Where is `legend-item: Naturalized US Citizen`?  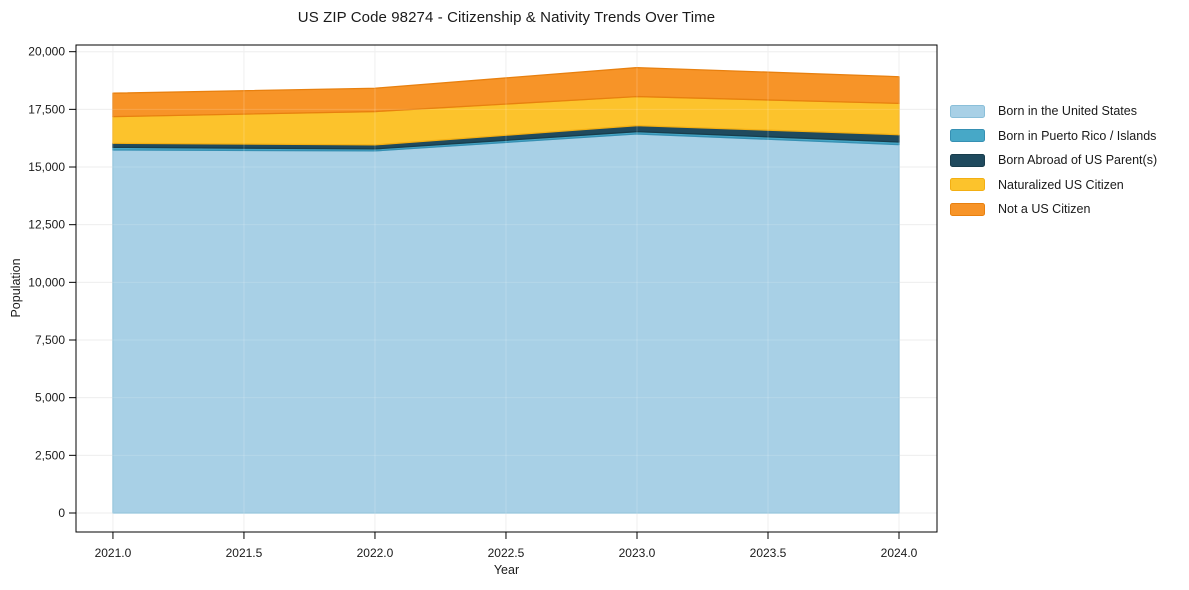 legend-item: Naturalized US Citizen is located at coordinates (1053, 185).